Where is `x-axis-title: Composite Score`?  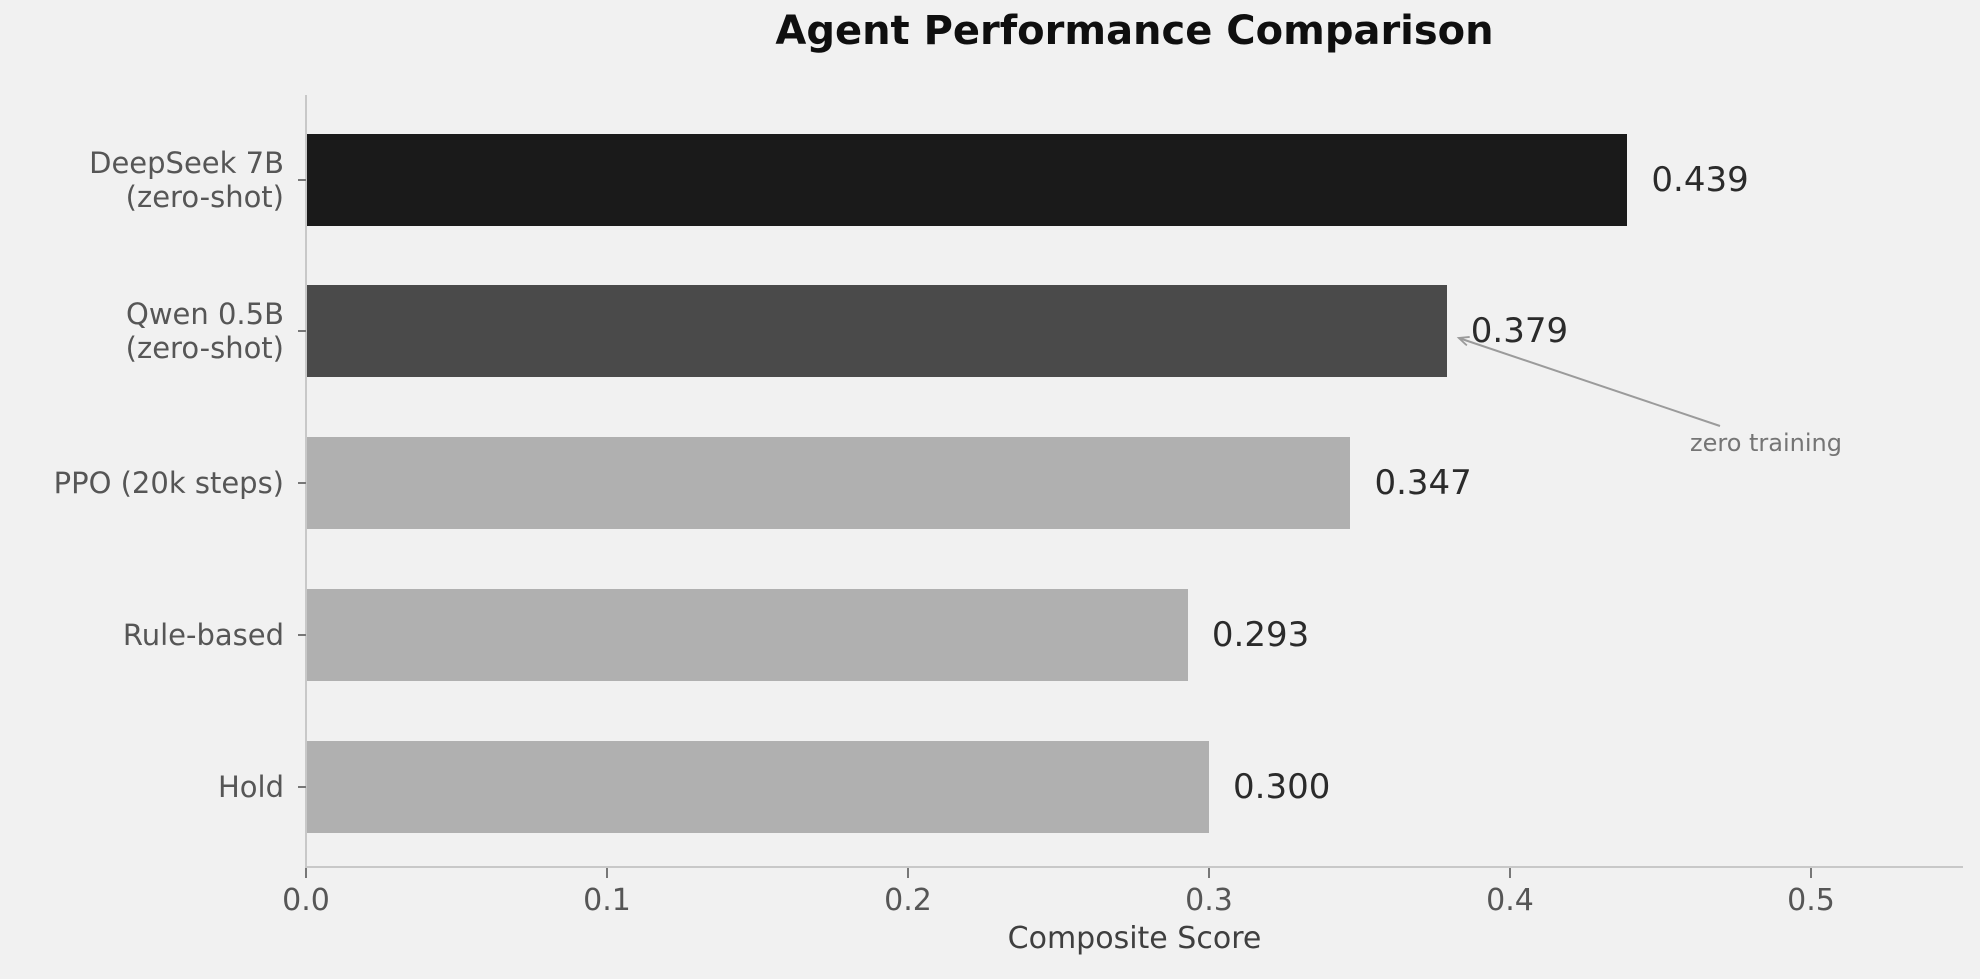
x-axis-title: Composite Score is located at coordinates (1134, 938).